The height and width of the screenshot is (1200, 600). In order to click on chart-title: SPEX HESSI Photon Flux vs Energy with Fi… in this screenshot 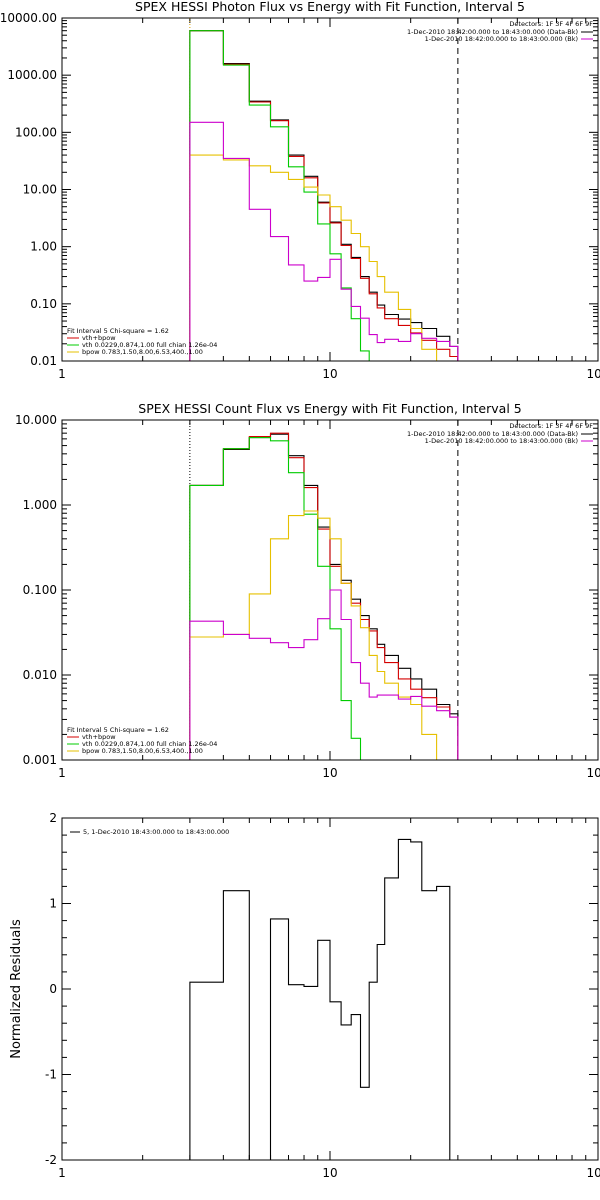, I will do `click(330, 7)`.